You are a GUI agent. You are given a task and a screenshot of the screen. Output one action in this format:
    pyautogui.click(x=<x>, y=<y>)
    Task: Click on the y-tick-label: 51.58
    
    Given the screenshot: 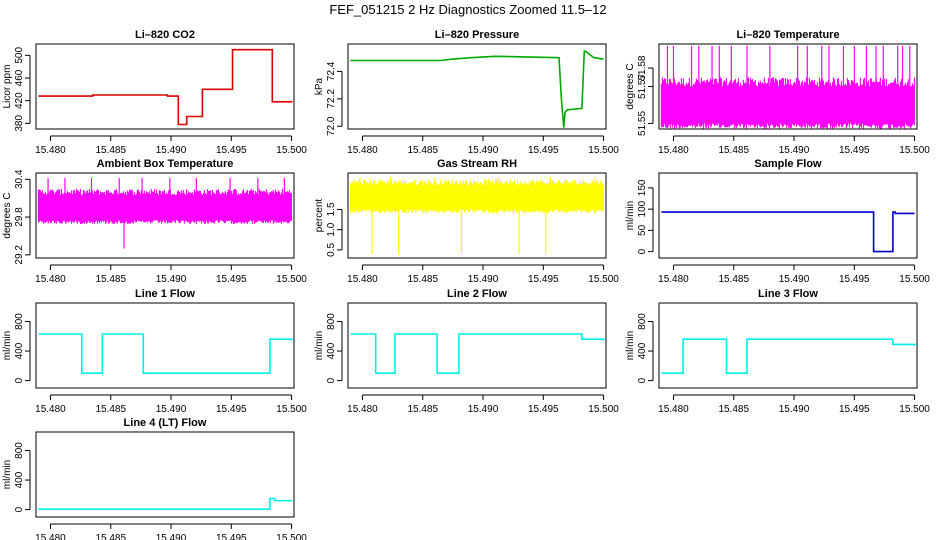 What is the action you would take?
    pyautogui.click(x=642, y=67)
    